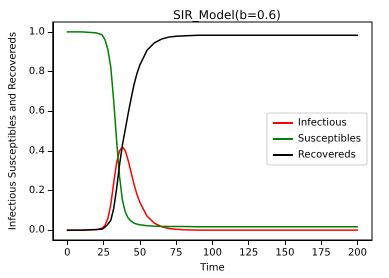 This screenshot has width=389, height=278. Describe the element at coordinates (176, 253) in the screenshot. I see `x-tick-label: 75` at that location.